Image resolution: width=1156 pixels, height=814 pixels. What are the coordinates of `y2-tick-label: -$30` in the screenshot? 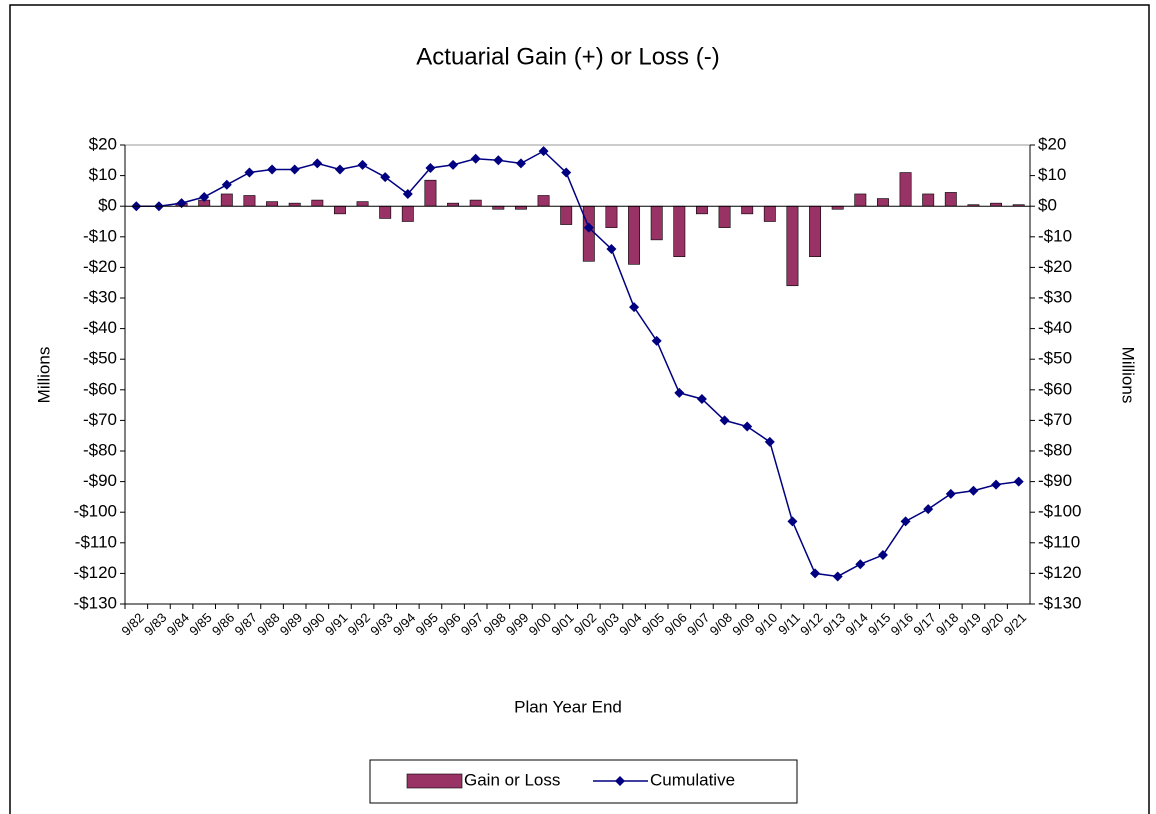 It's located at (1055, 296).